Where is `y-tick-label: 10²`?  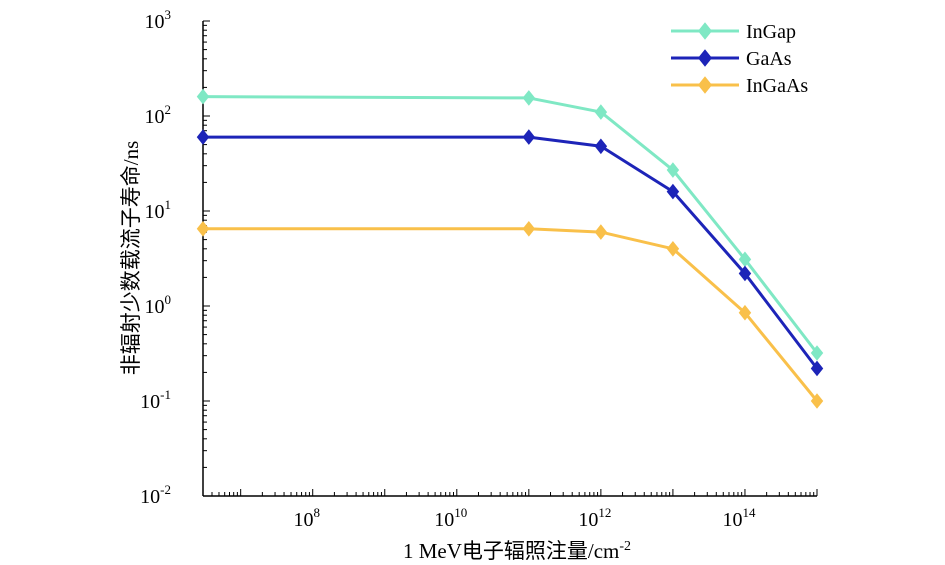 y-tick-label: 10² is located at coordinates (158, 115).